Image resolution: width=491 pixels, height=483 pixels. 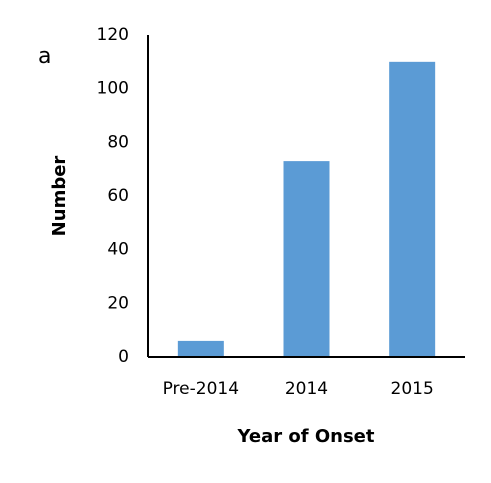 I want to click on y-tick-label: 100, so click(x=113, y=89).